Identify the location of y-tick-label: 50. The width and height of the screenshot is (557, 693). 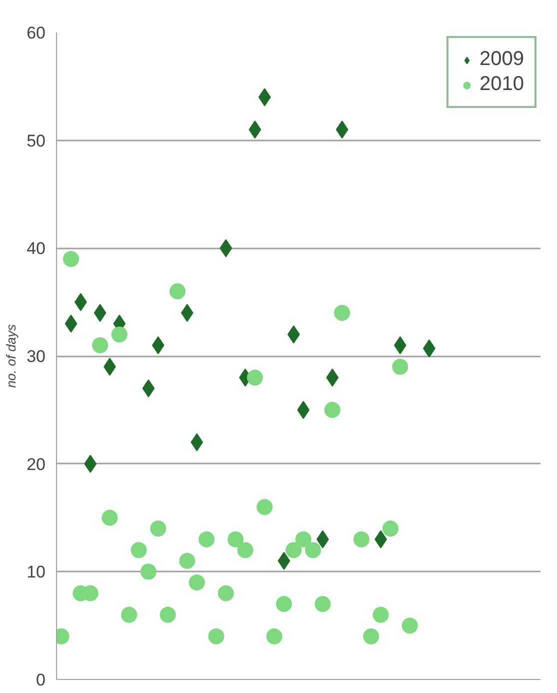
(36, 140).